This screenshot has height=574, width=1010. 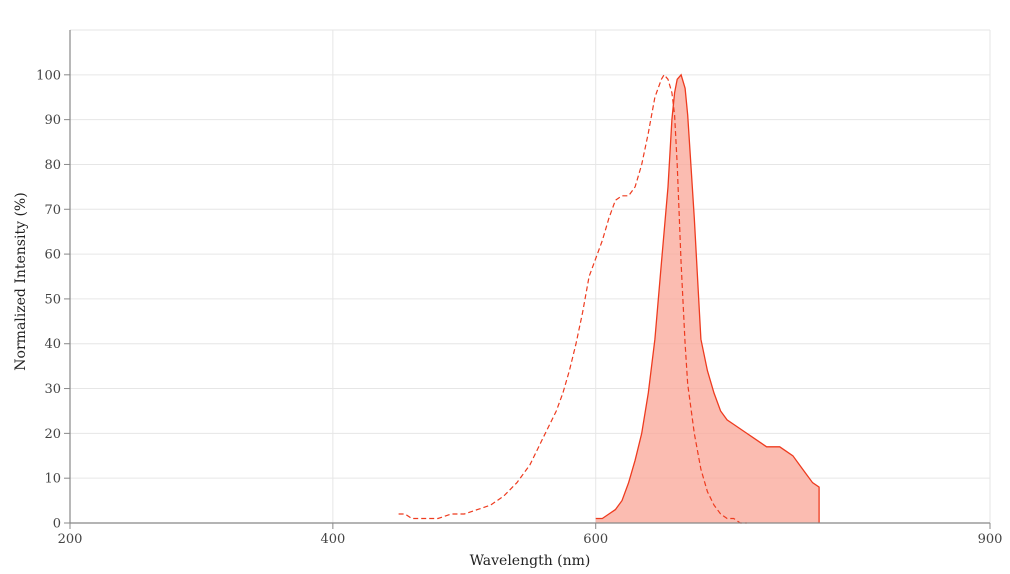 What do you see at coordinates (52, 299) in the screenshot?
I see `y-tick-label: 50` at bounding box center [52, 299].